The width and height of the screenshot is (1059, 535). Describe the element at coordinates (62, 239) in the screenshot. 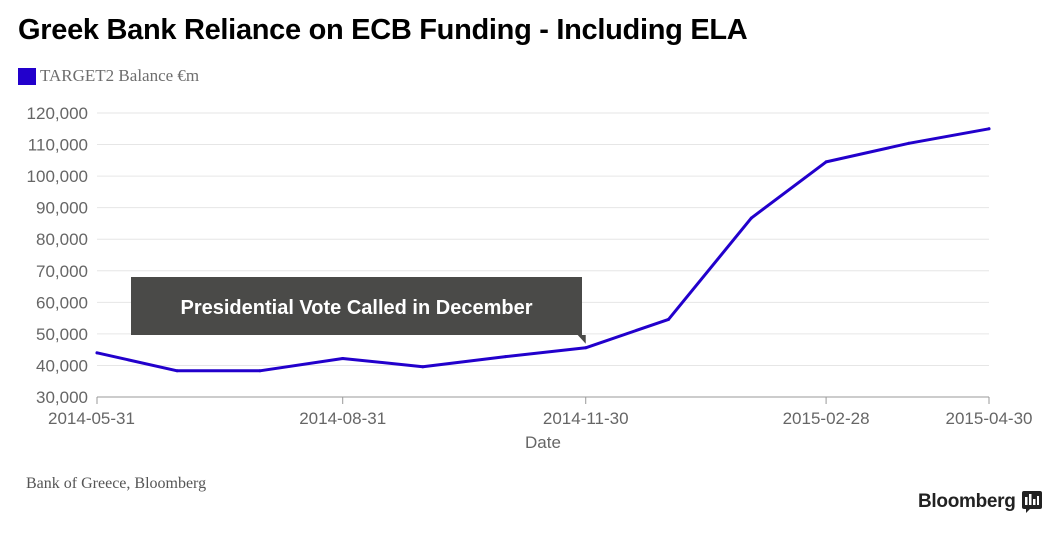

I see `y-tick-label: 80,000` at that location.